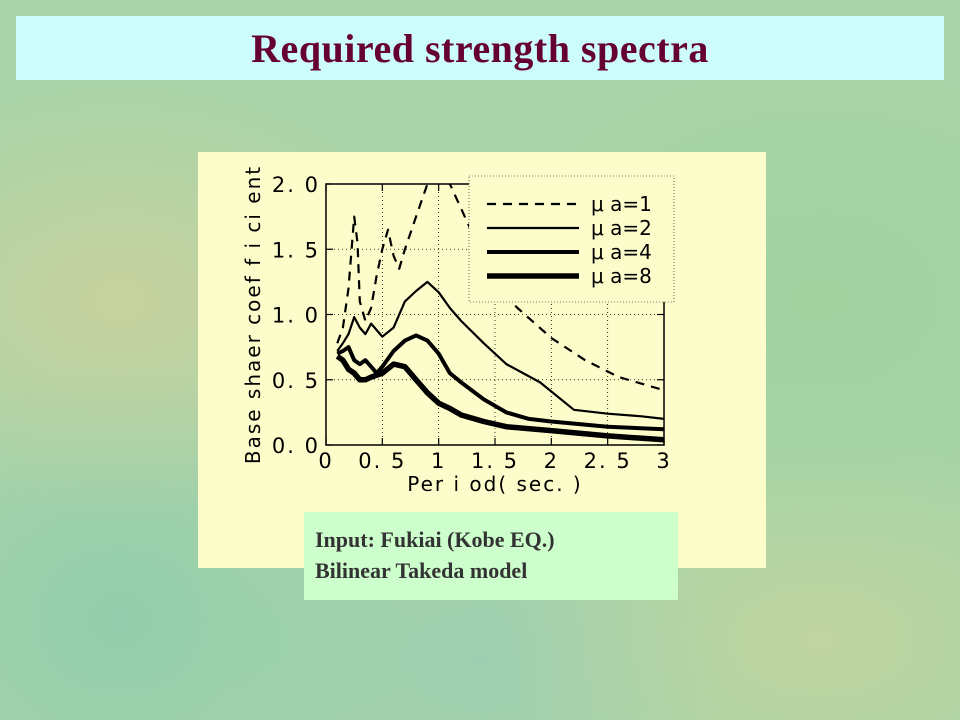  I want to click on x-tick-label: 3, so click(663, 461).